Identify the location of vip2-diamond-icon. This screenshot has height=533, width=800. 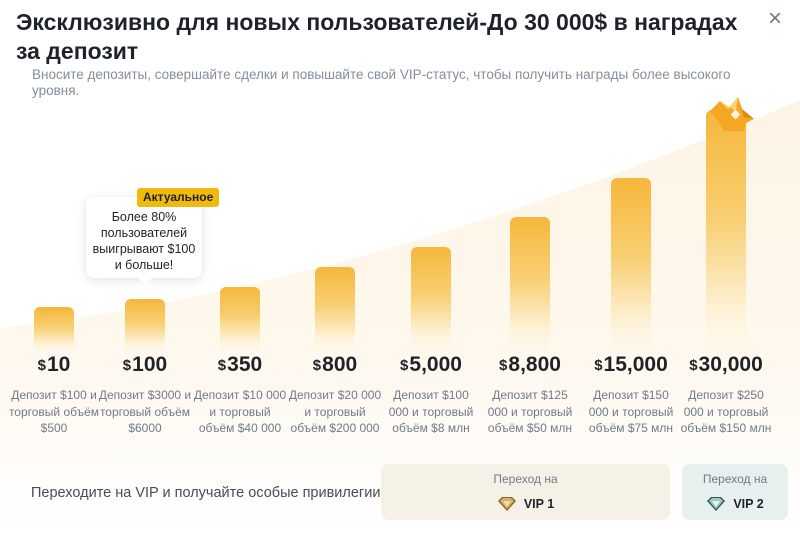
(716, 504).